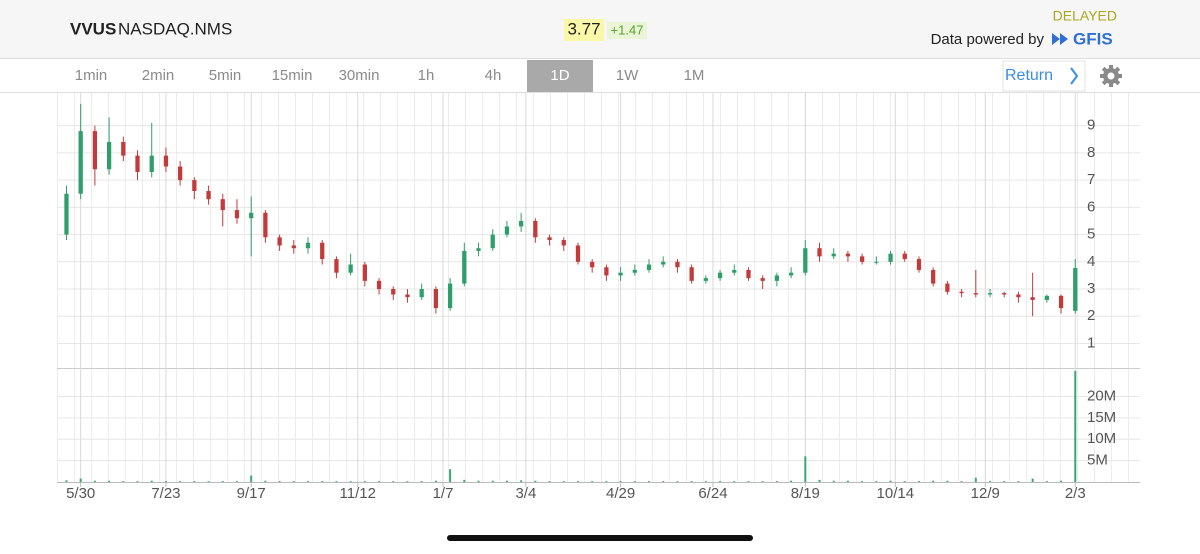  What do you see at coordinates (493, 75) in the screenshot?
I see `tab: 4h` at bounding box center [493, 75].